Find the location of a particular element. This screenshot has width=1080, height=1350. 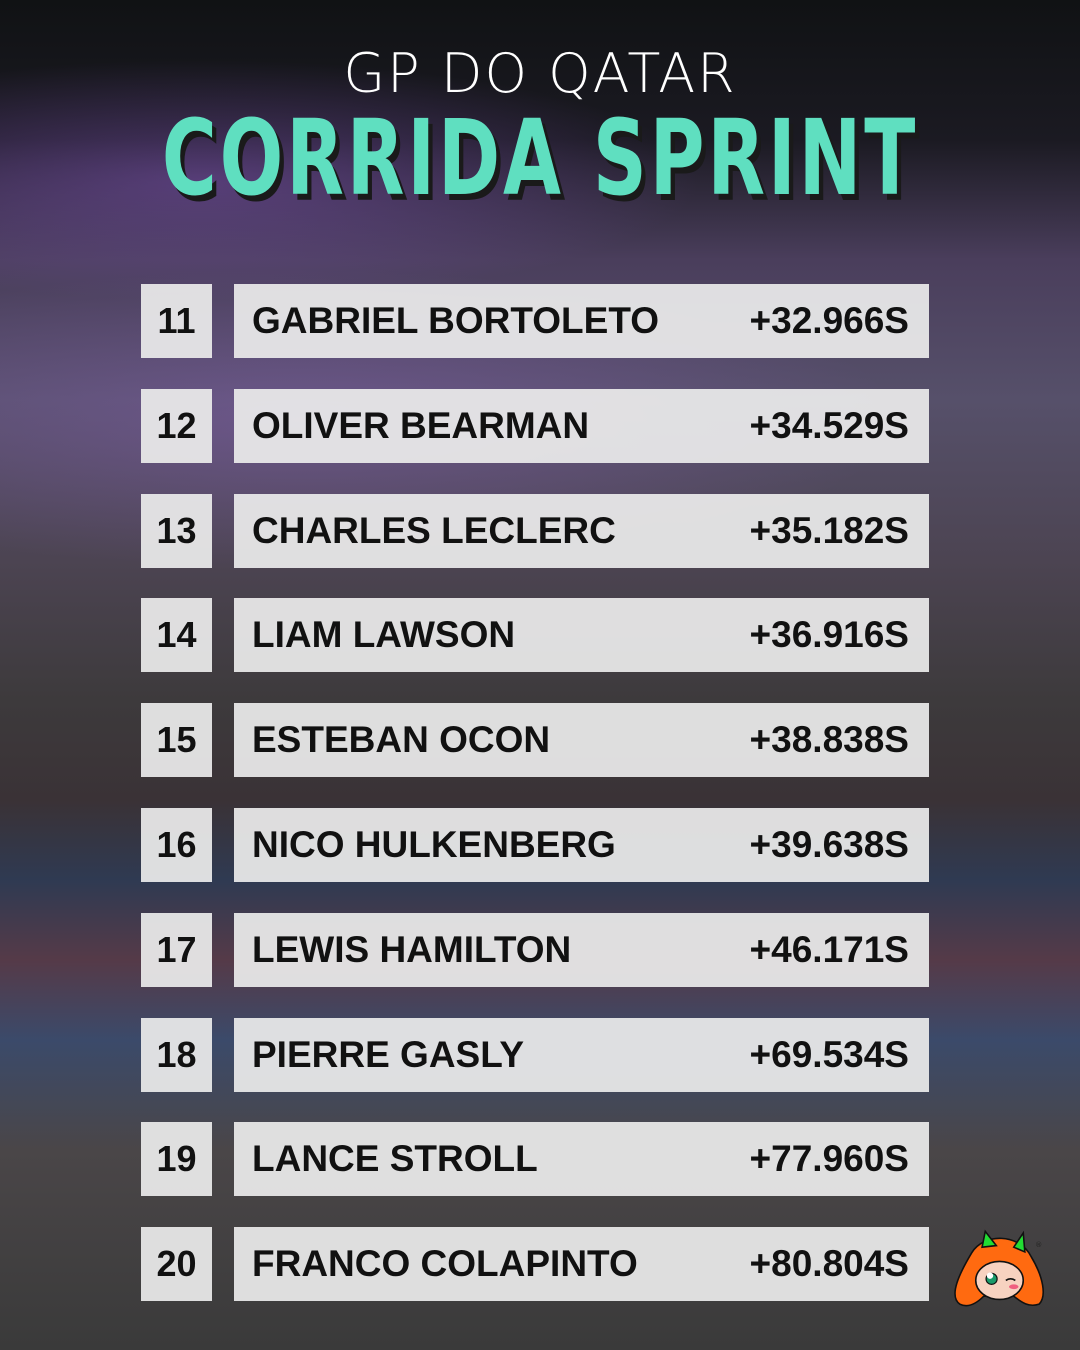

table-row: 19 LANCE STROLL +77.960S is located at coordinates (535, 1159).